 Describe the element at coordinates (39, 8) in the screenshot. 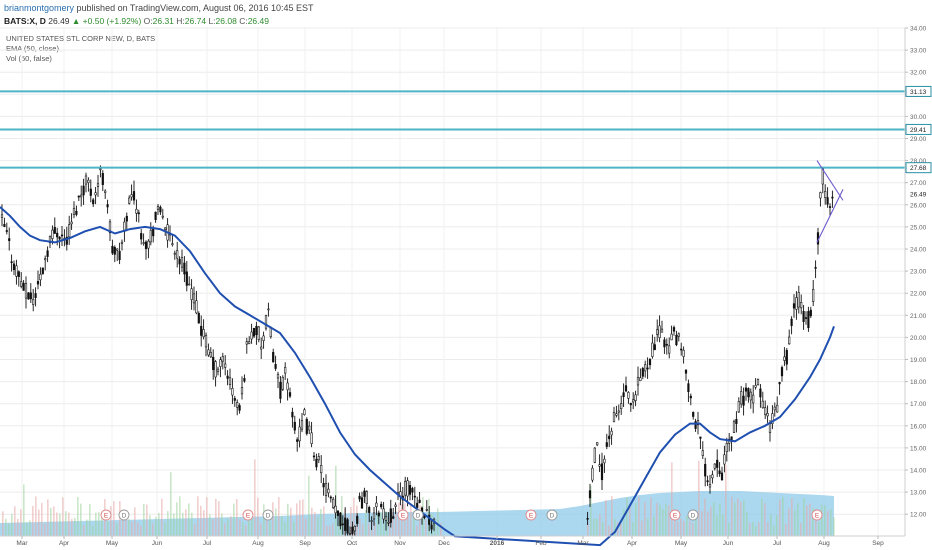

I see `author-link: brianmontgomery` at that location.